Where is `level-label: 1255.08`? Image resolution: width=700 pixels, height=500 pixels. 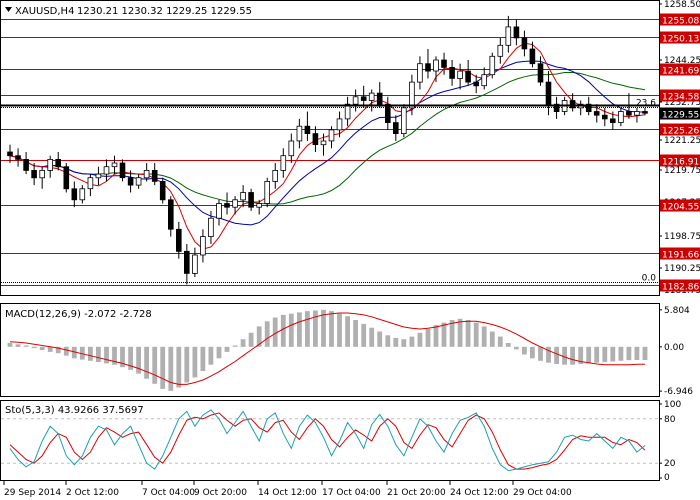
level-label: 1255.08 is located at coordinates (680, 22).